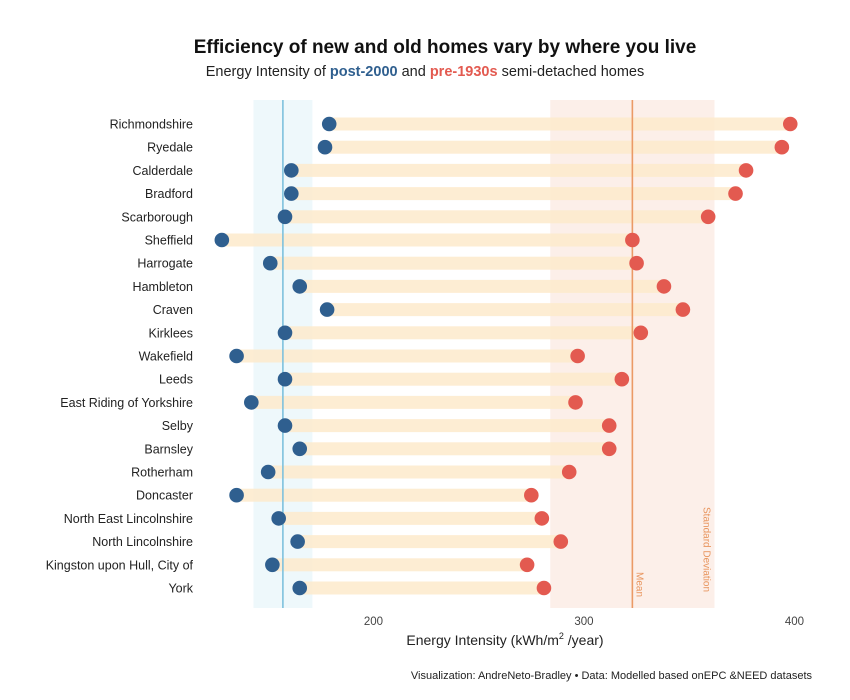 Image resolution: width=850 pixels, height=700 pixels. What do you see at coordinates (268, 72) in the screenshot?
I see `subtitle-prefix: Energy Intensity of` at bounding box center [268, 72].